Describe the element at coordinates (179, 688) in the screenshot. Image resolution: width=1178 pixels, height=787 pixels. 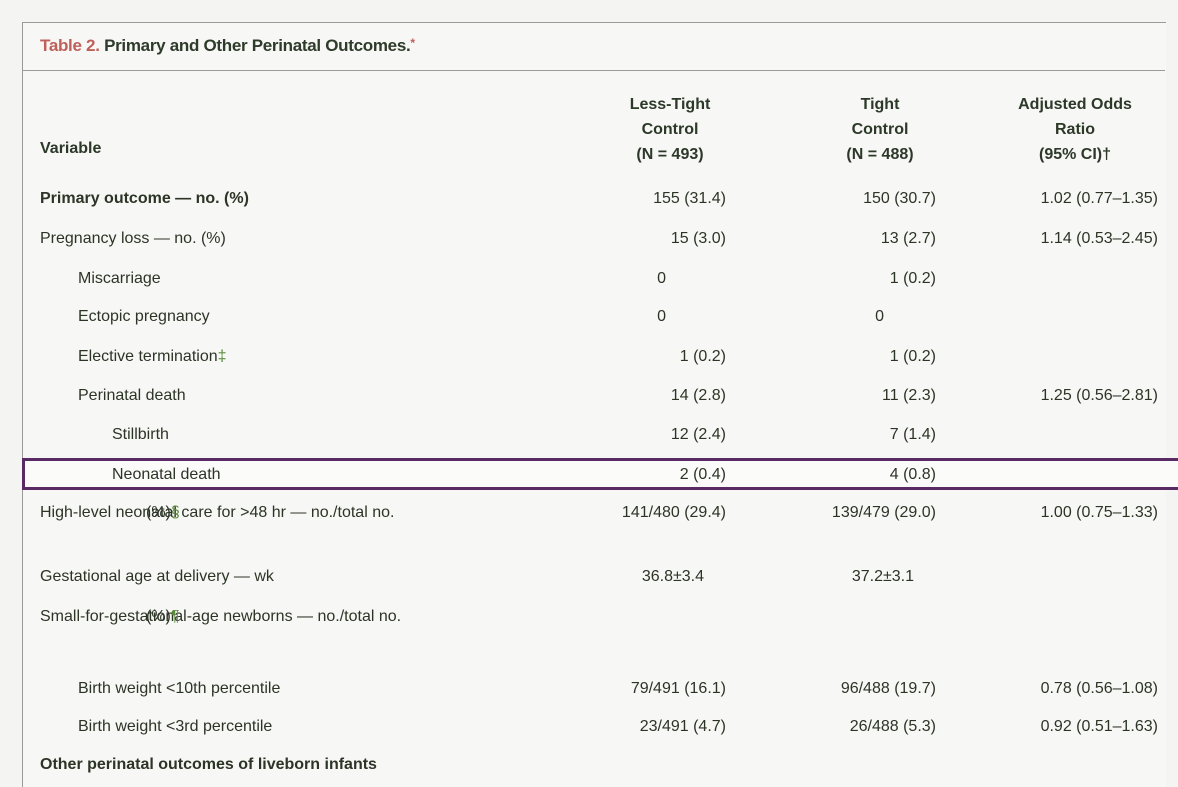
I see `row-label: Birth weight <10th percentile` at that location.